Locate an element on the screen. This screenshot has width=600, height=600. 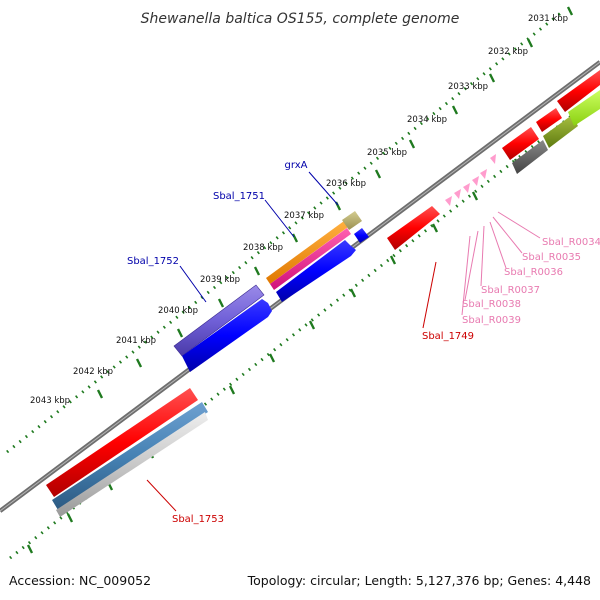
gene-label-sbal-r0035: Sbal_R0035 is located at coordinates (551, 257).